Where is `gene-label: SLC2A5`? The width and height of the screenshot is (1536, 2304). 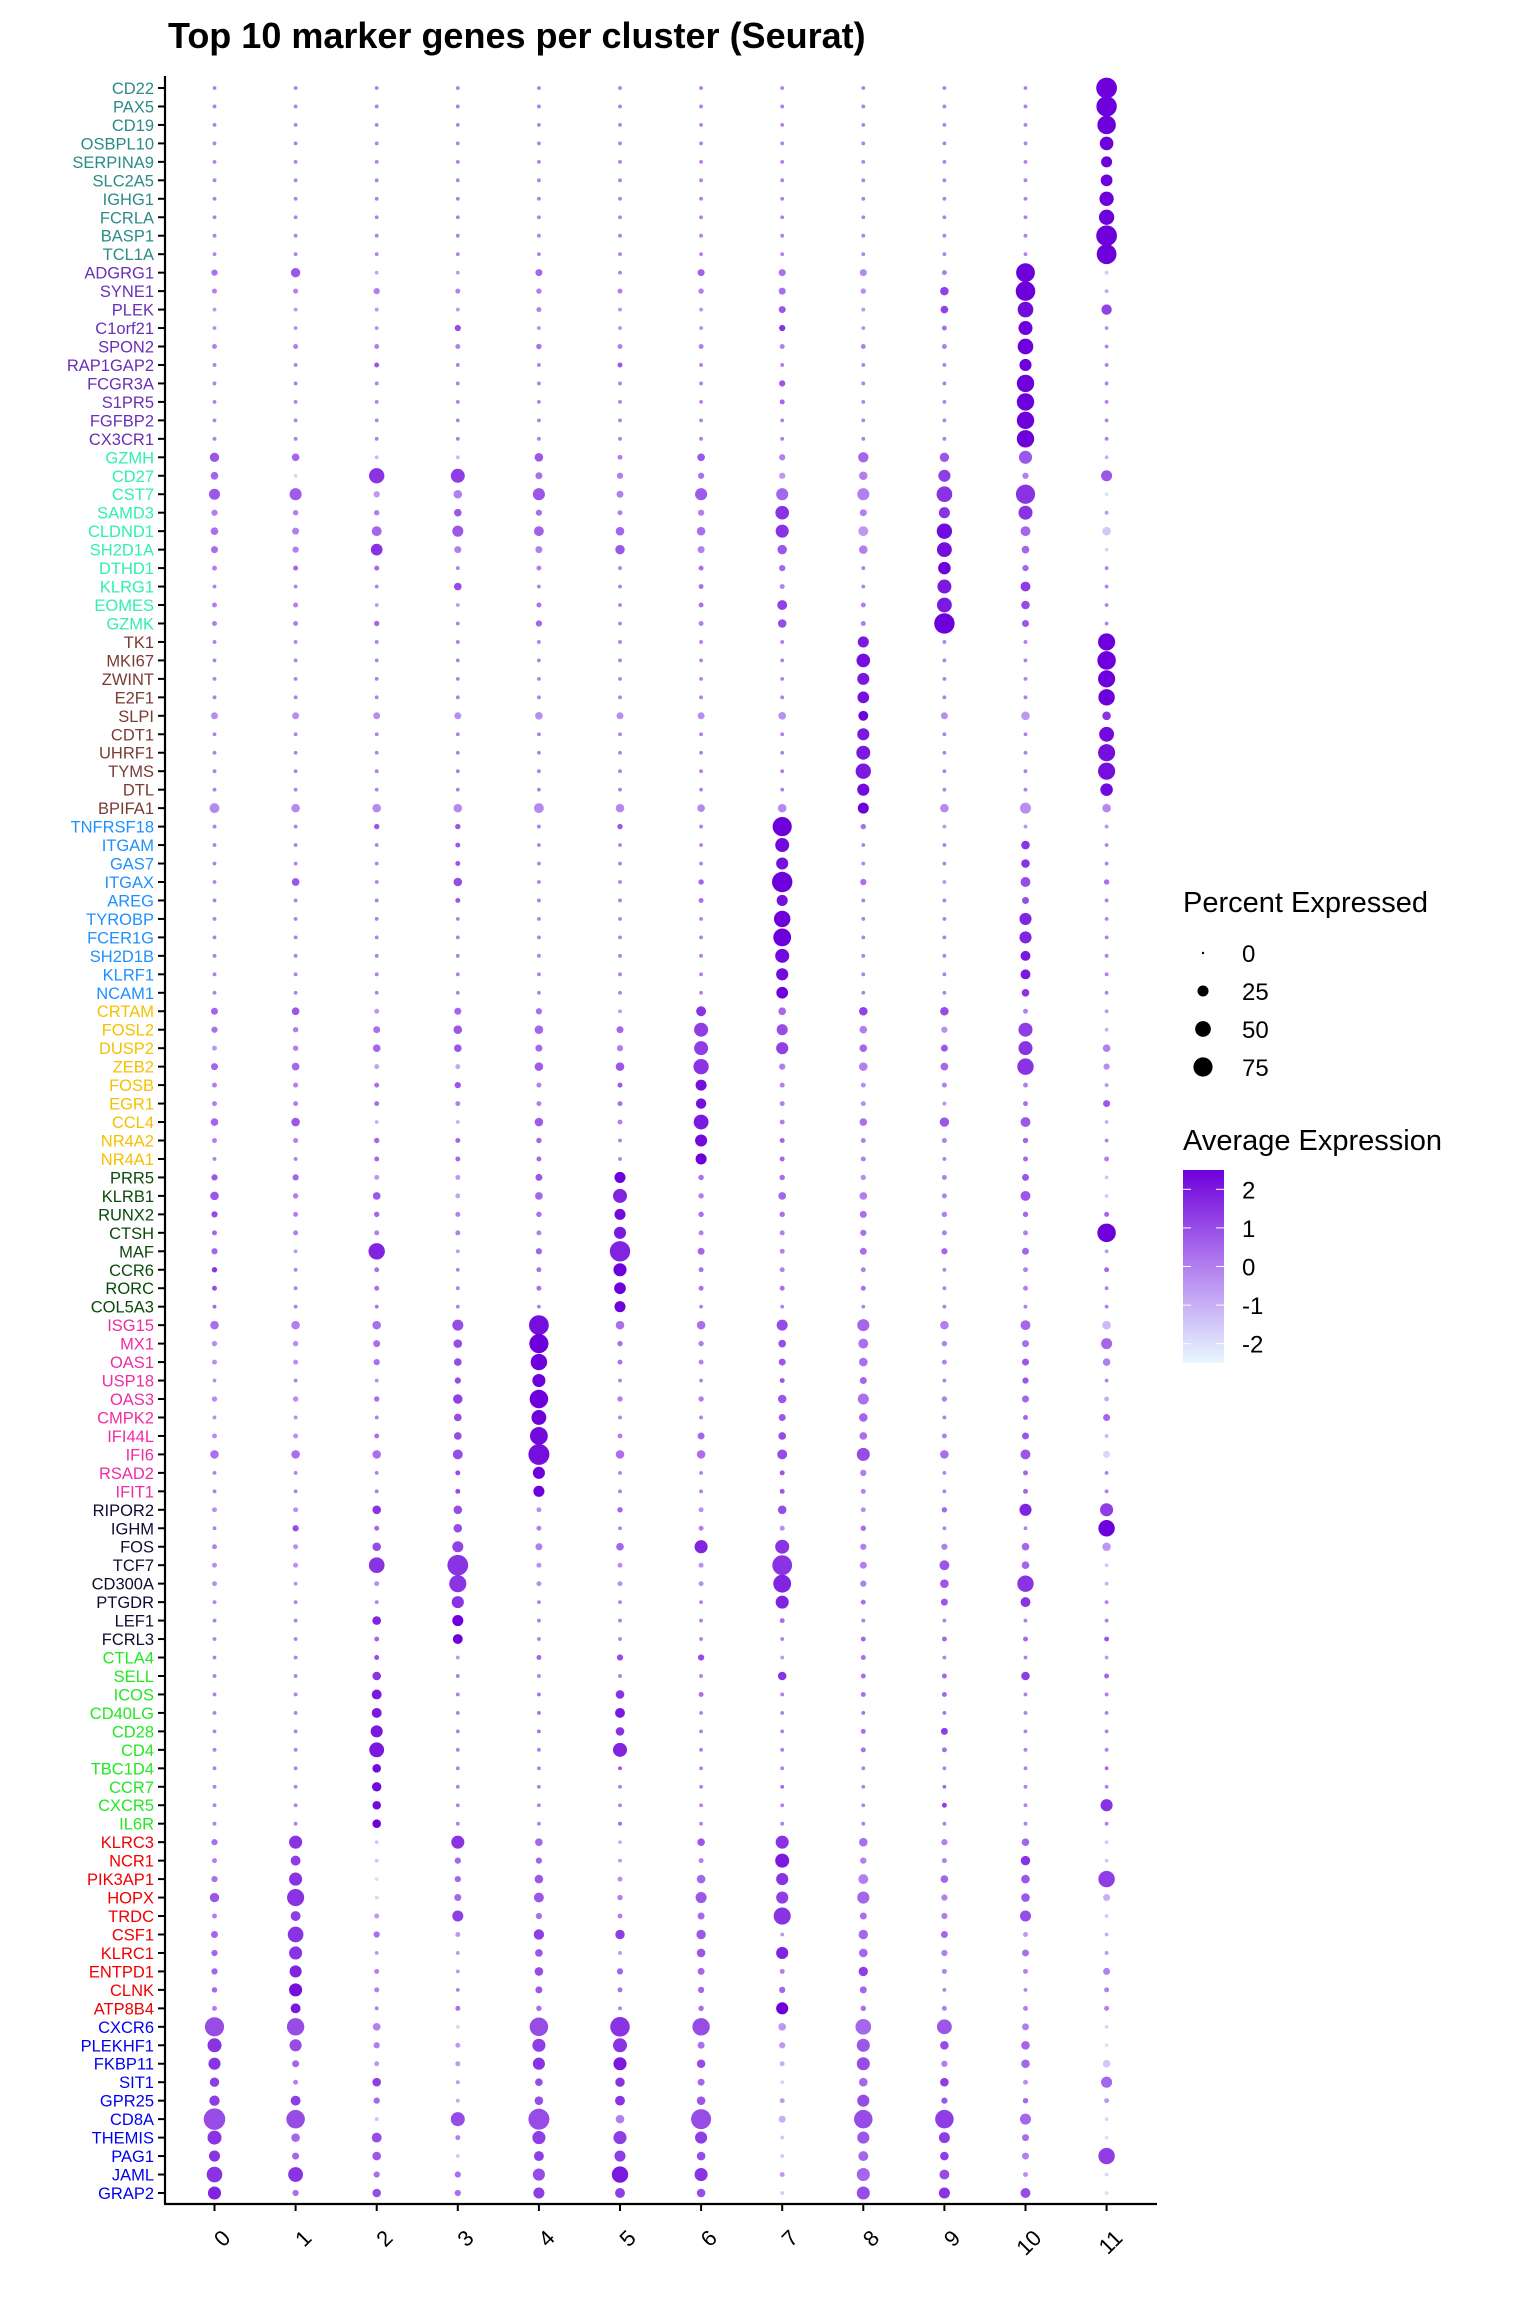
gene-label: SLC2A5 is located at coordinates (123, 181).